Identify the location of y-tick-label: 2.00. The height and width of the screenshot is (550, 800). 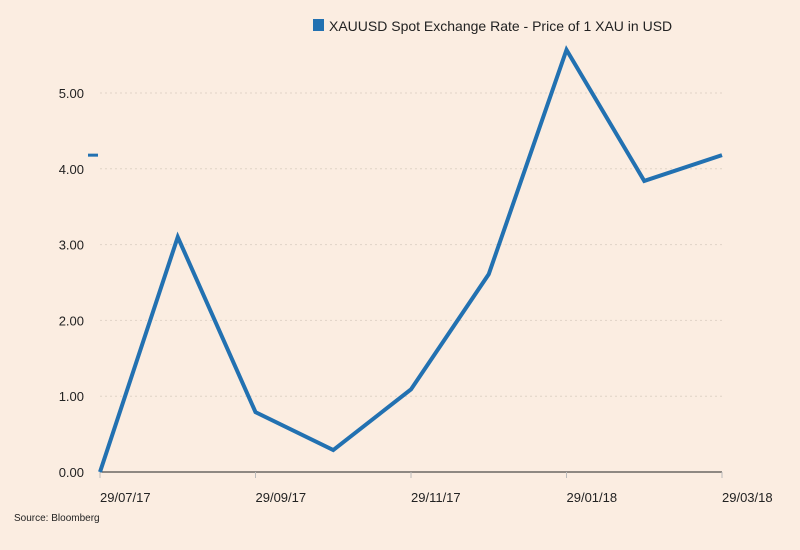
(71, 320).